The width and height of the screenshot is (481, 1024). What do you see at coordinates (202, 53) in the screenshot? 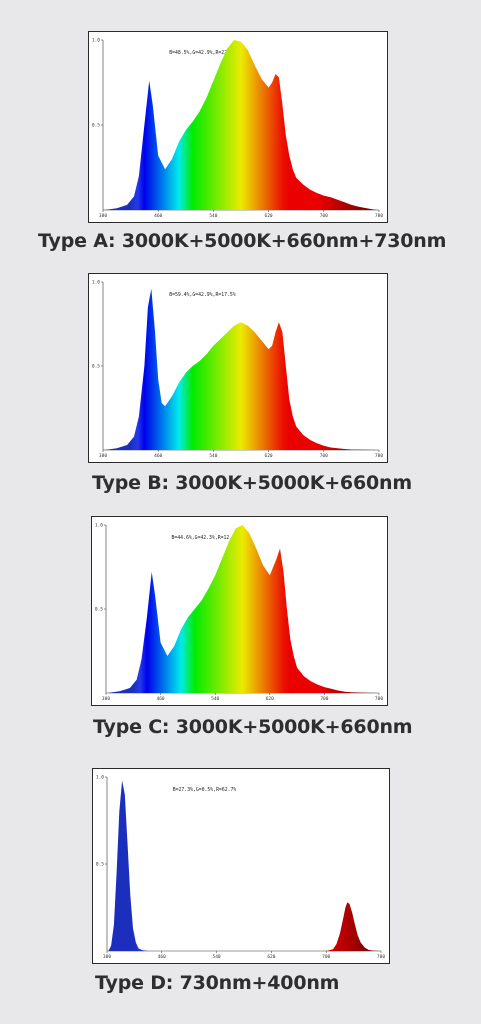
I see `ratio-annotation: B=48.5%,G=42.9%,R=22.9%` at bounding box center [202, 53].